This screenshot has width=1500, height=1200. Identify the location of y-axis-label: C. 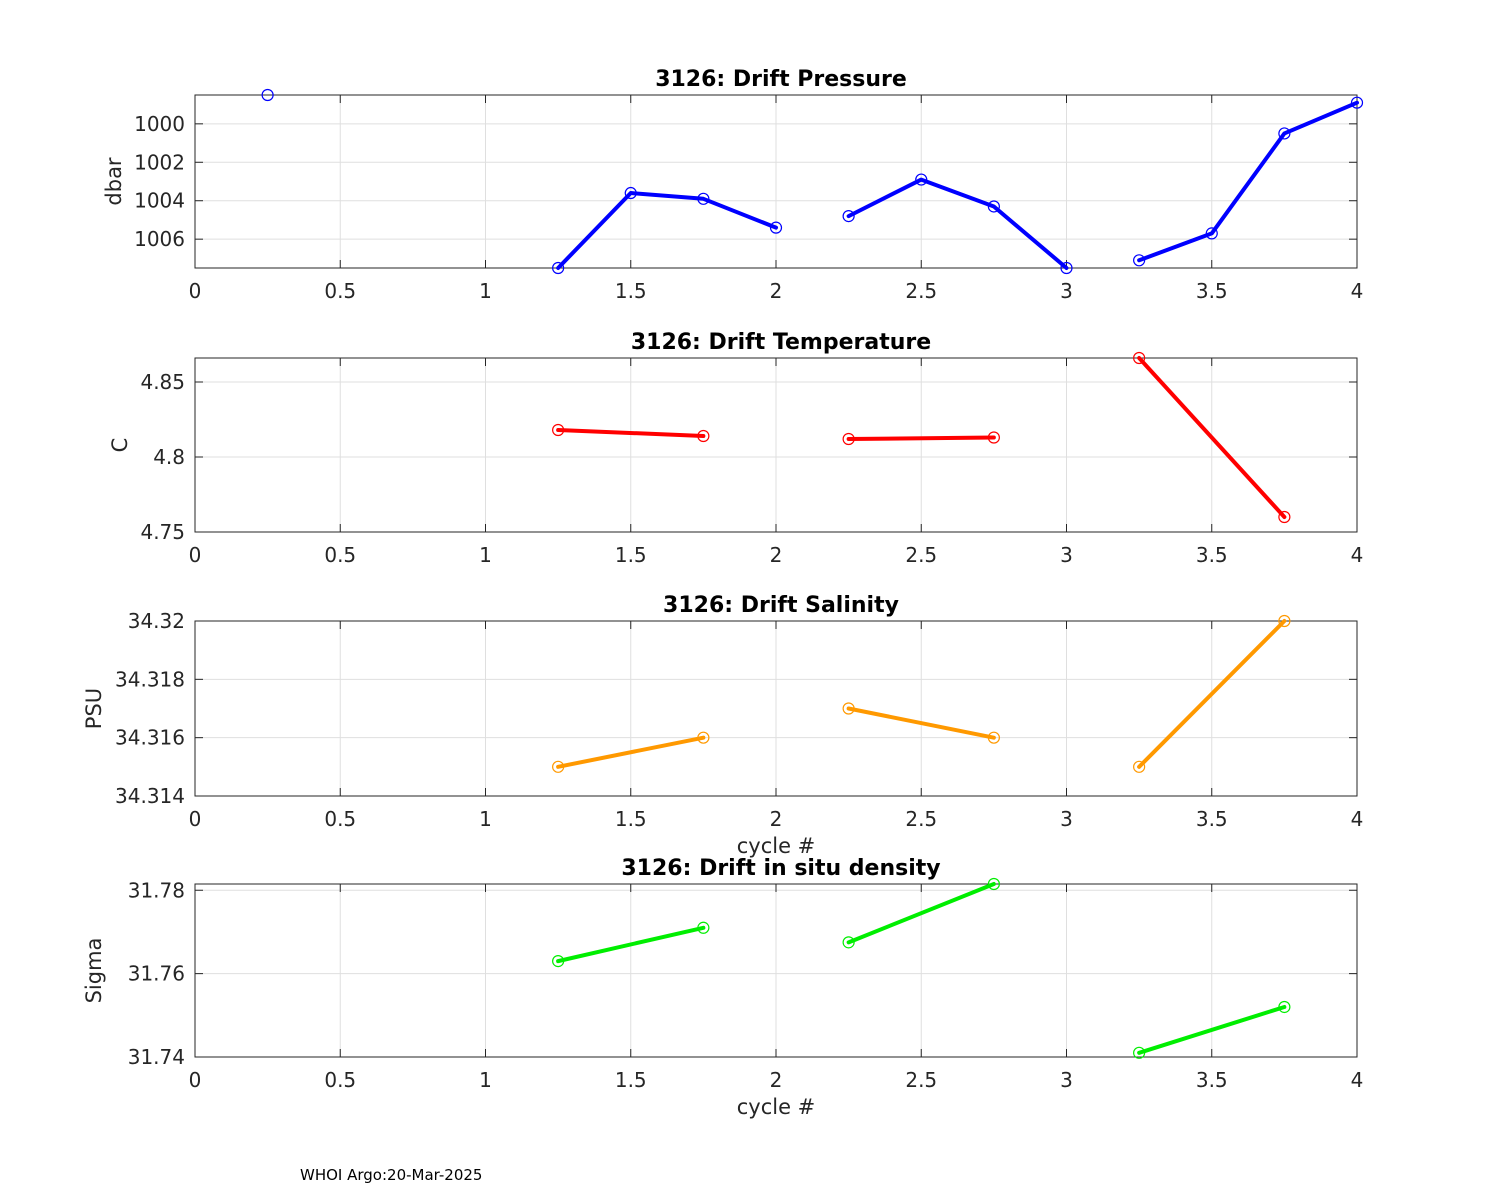
(120, 445).